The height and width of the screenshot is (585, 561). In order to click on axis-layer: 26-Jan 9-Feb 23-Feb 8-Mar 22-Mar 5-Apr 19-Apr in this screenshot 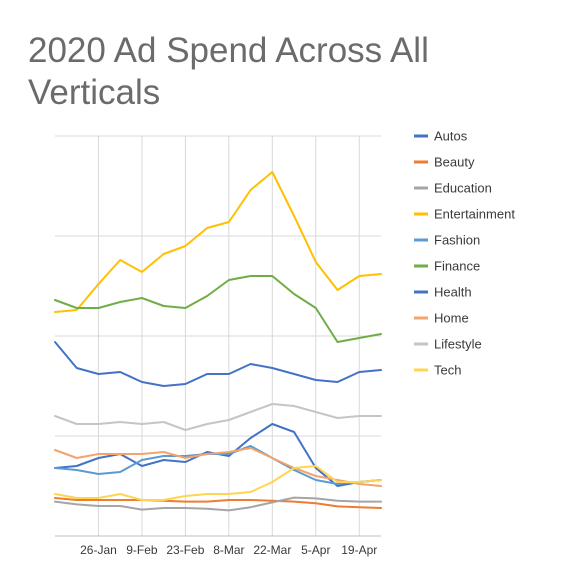, I will do `click(218, 546)`.